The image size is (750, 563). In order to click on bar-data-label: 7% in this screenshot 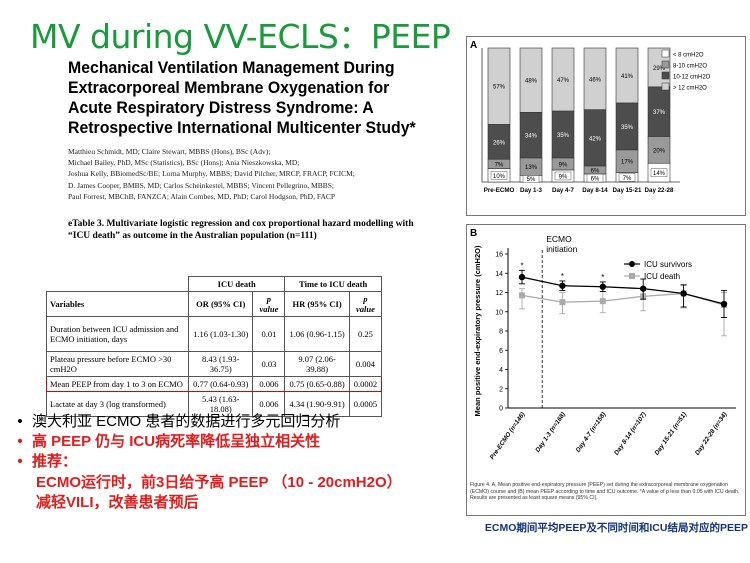, I will do `click(627, 179)`.